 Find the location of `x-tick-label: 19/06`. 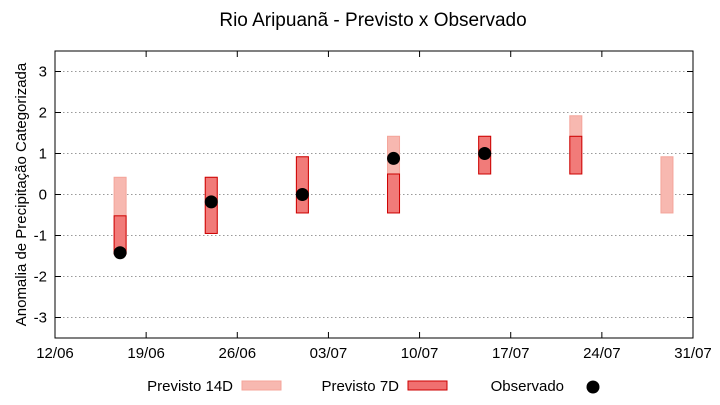

x-tick-label: 19/06 is located at coordinates (146, 353).